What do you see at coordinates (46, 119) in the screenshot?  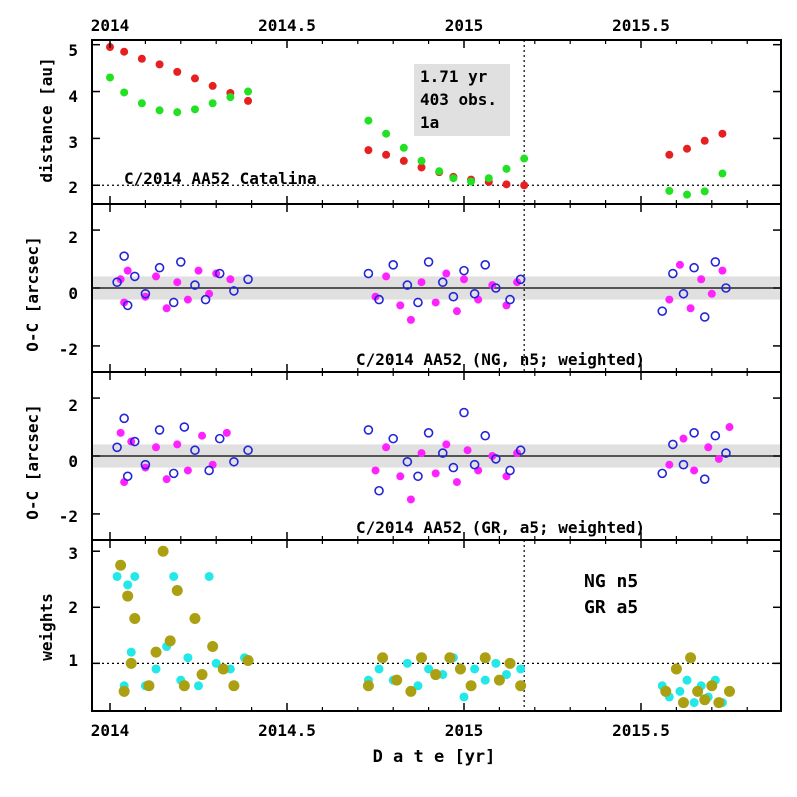 I see `distance-y-label: distance [au]` at bounding box center [46, 119].